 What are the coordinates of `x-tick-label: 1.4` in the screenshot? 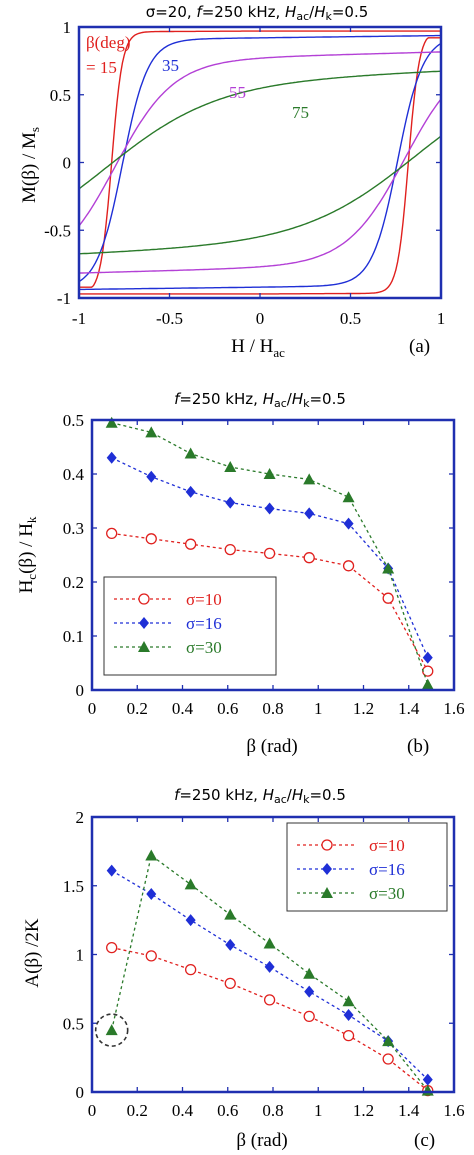 It's located at (409, 708).